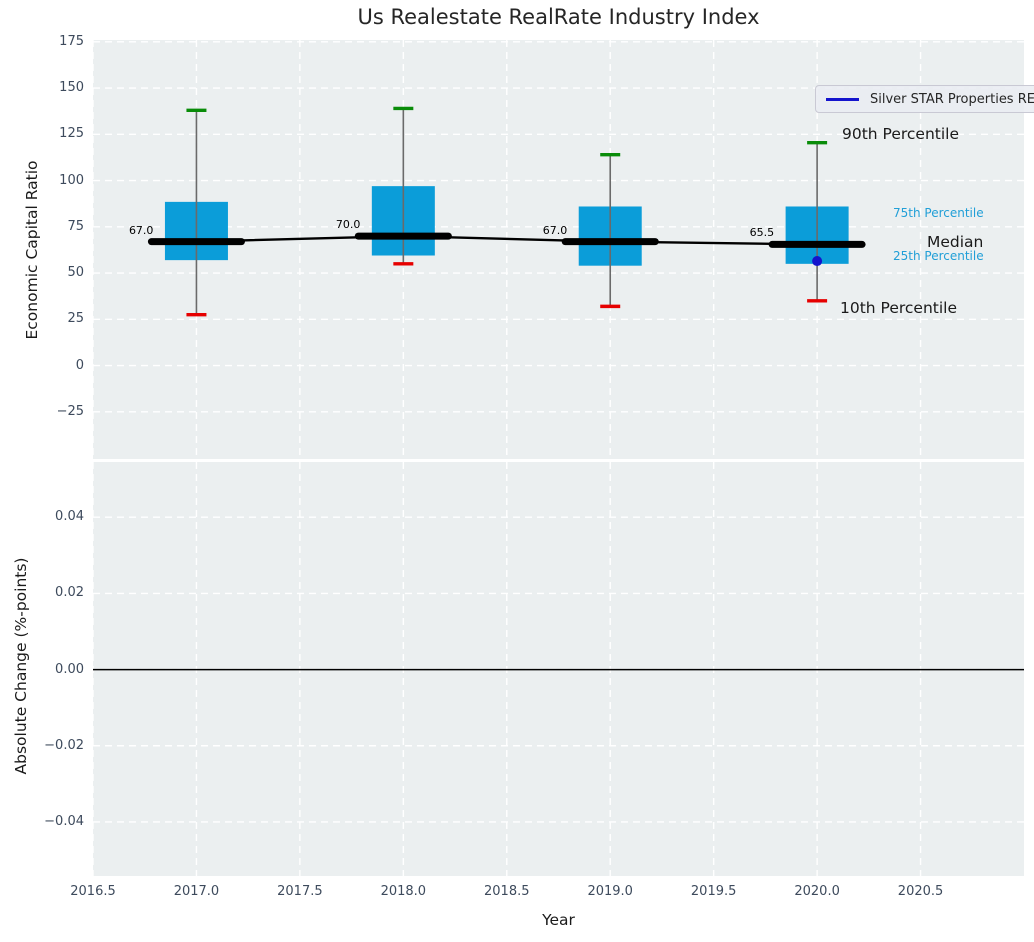  Describe the element at coordinates (79, 365) in the screenshot. I see `top-y-tick-label: 0` at that location.